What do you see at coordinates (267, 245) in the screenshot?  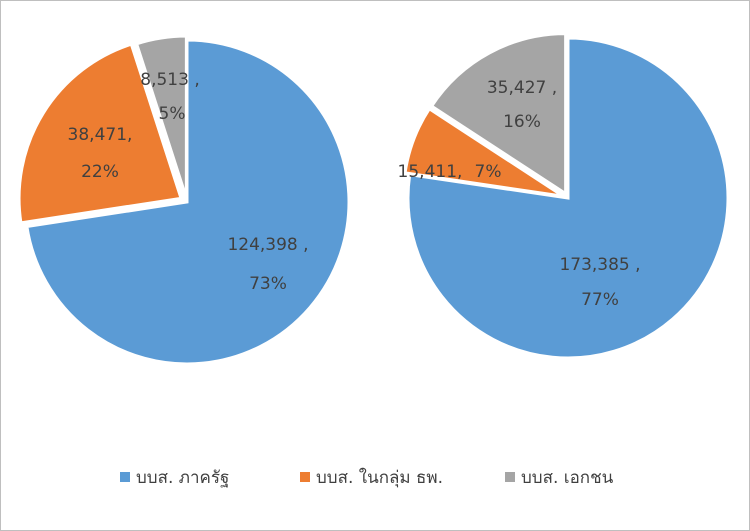 I see `data-label: 124,398 ,` at bounding box center [267, 245].